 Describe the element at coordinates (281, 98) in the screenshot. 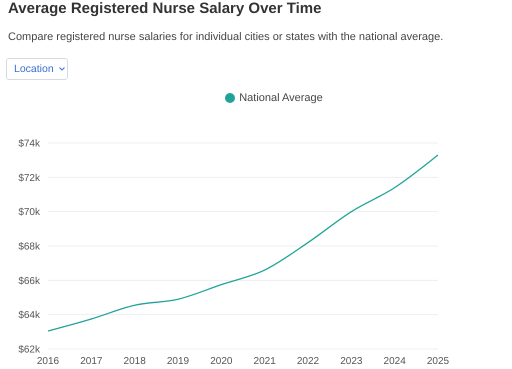

I see `legend-label: National Average` at that location.